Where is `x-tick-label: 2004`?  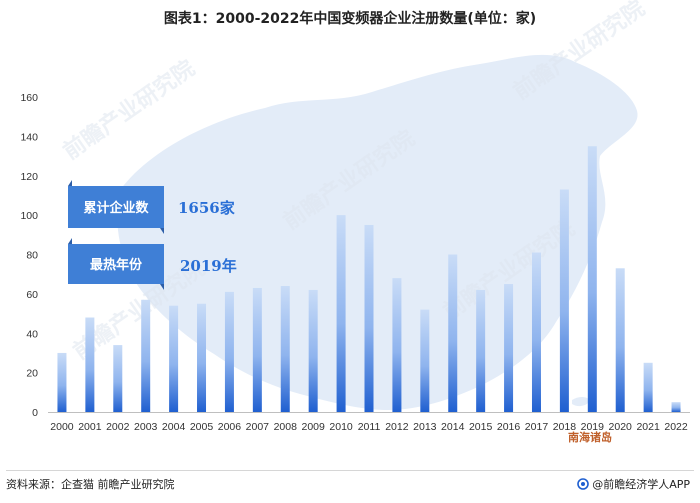 x-tick-label: 2004 is located at coordinates (174, 427).